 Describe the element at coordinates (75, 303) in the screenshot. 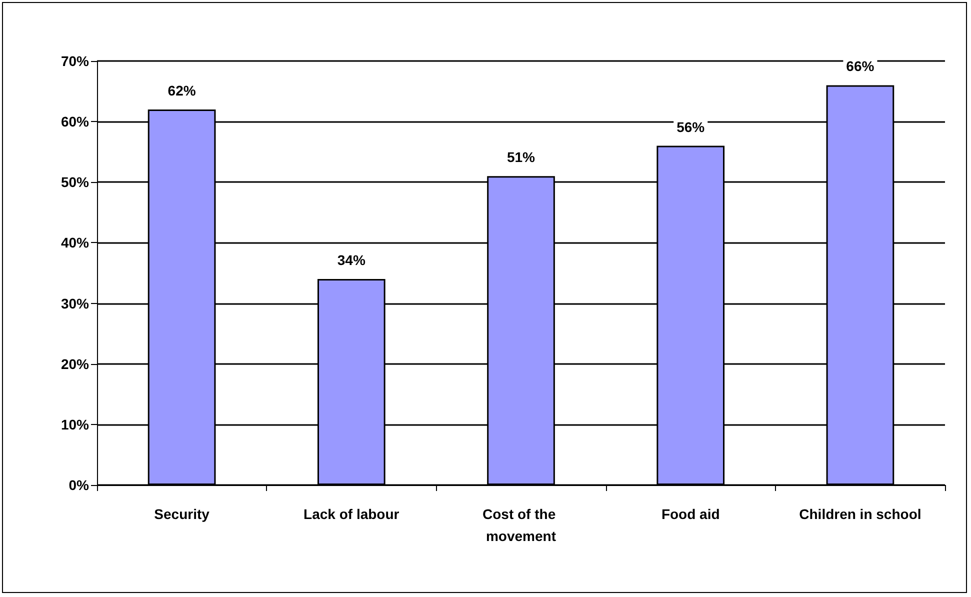

I see `y-tick-label: 30%` at that location.